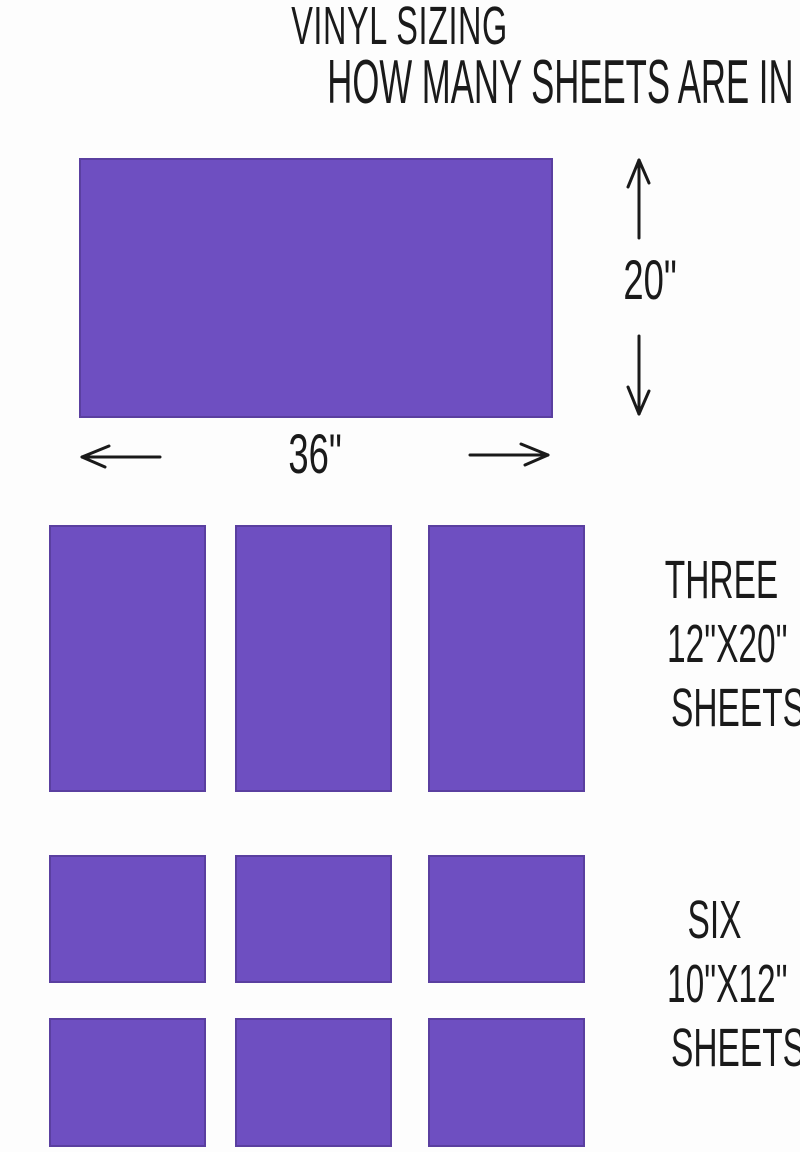  I want to click on three-sheets-size: 12"X20", so click(727, 644).